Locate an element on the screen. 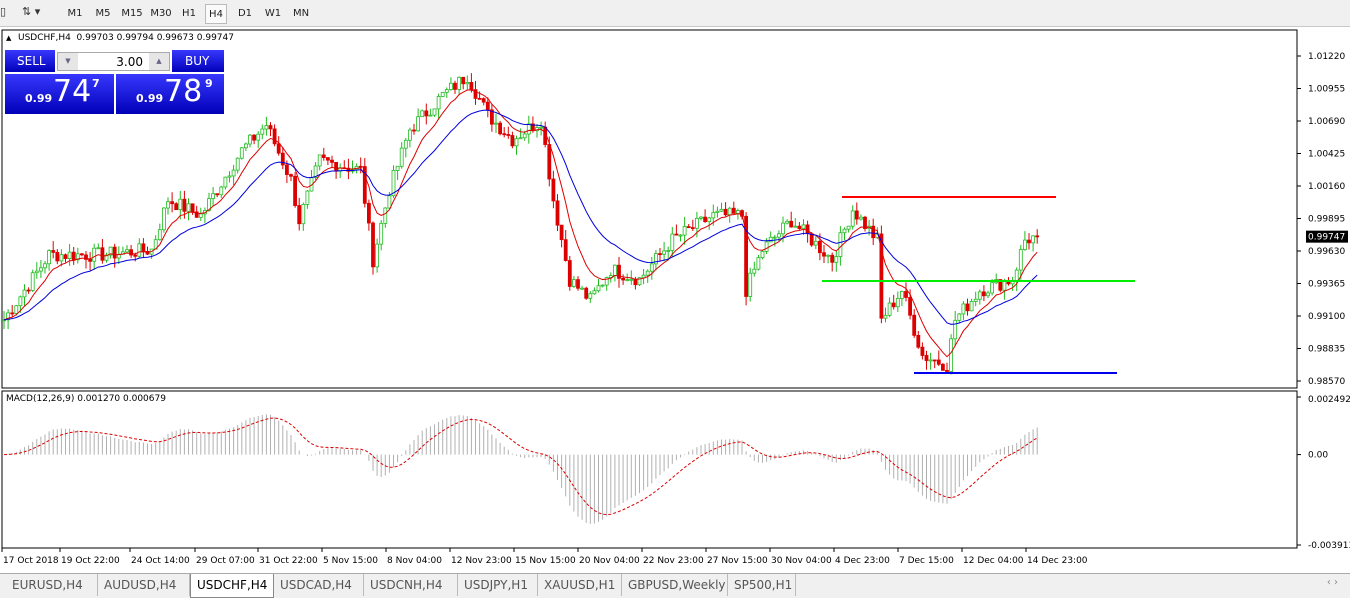 The height and width of the screenshot is (598, 1350). tab-usdcad-h4: USDCAD,H4 is located at coordinates (319, 585).